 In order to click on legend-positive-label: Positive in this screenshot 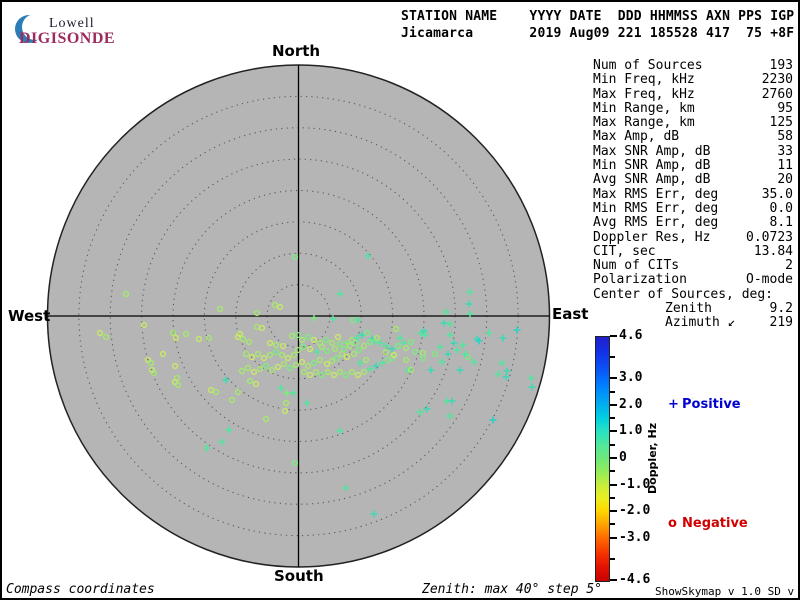, I will do `click(711, 404)`.